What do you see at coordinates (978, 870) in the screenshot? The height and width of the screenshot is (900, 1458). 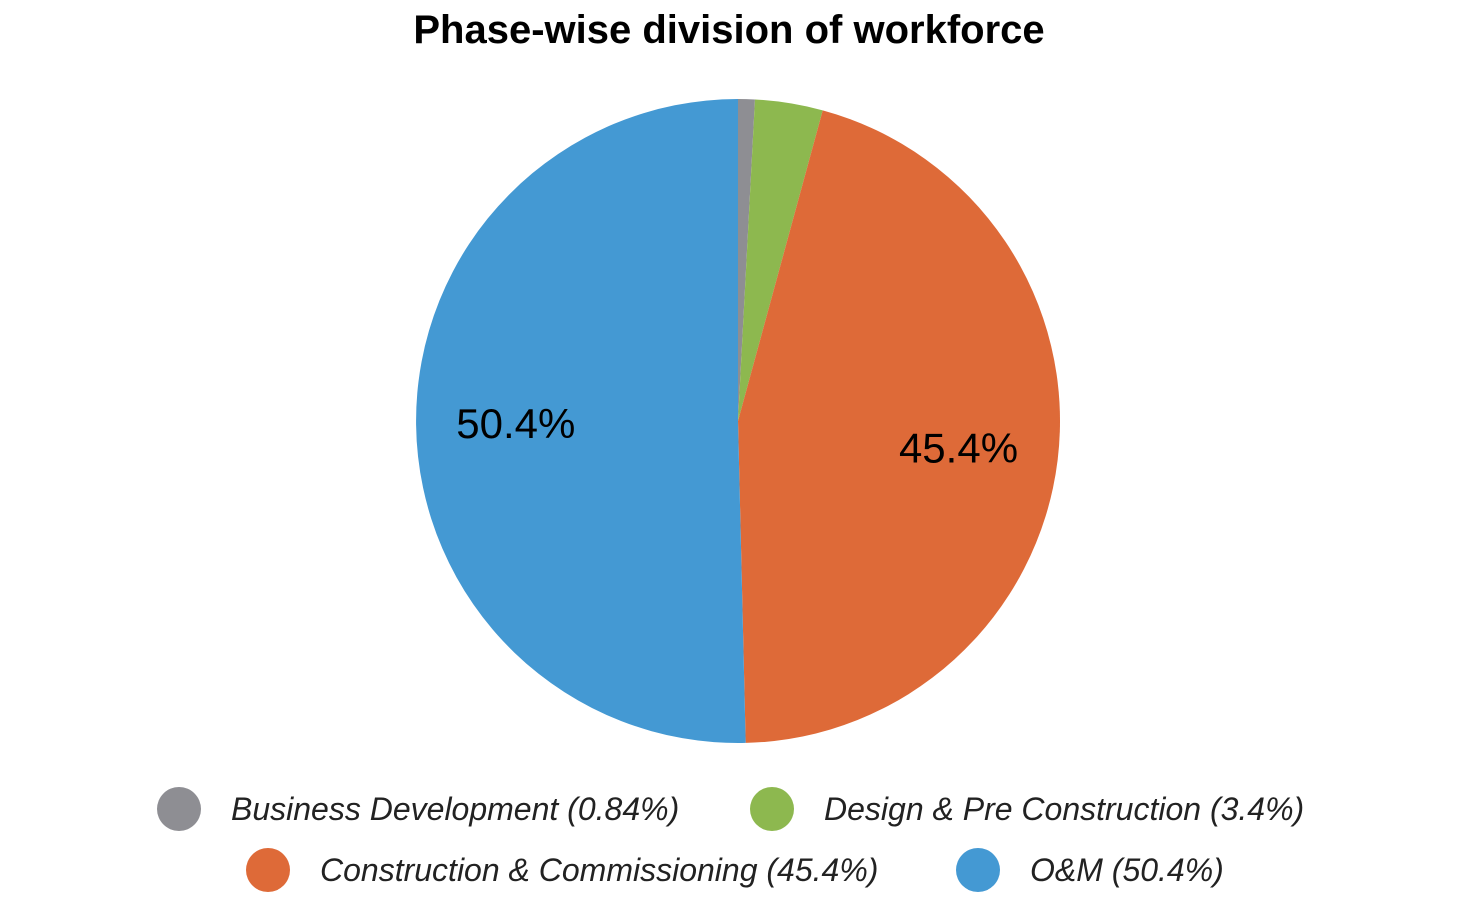 I see `legend-swatch-om` at bounding box center [978, 870].